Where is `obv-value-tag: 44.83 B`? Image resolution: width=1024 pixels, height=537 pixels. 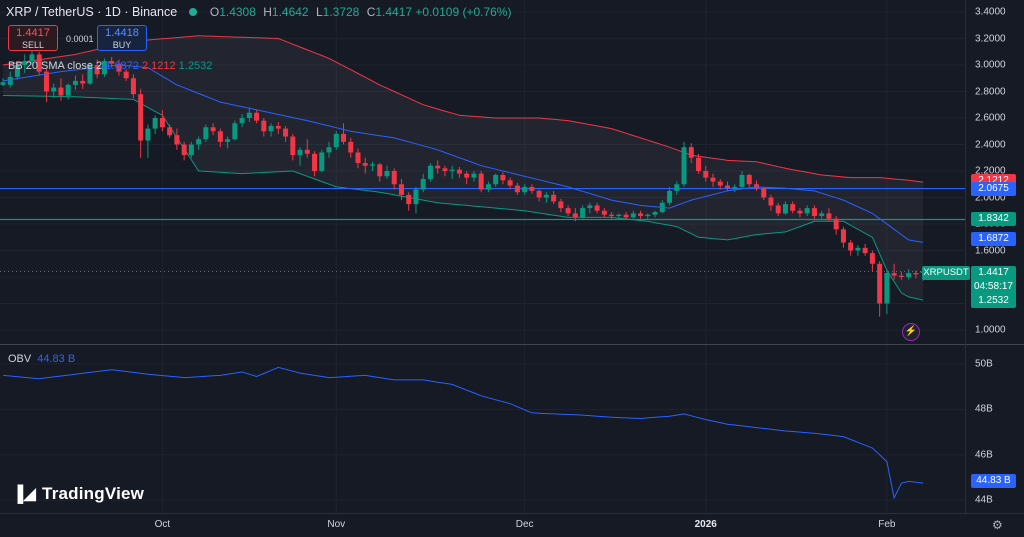 obv-value-tag: 44.83 B is located at coordinates (993, 481).